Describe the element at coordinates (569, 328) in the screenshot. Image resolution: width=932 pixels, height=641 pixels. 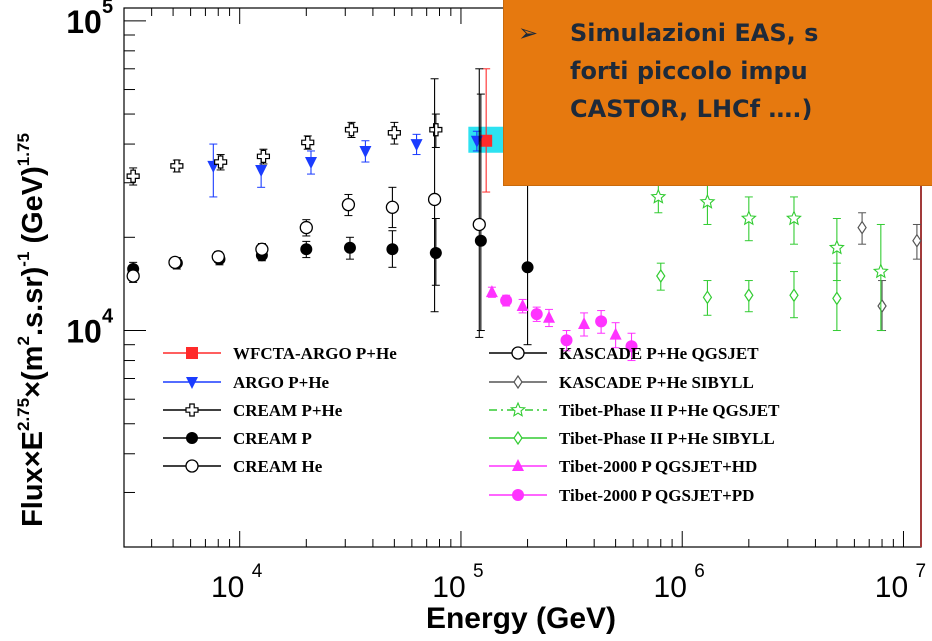
I see `series-tibet-2000-p-qgsjet-pd` at that location.